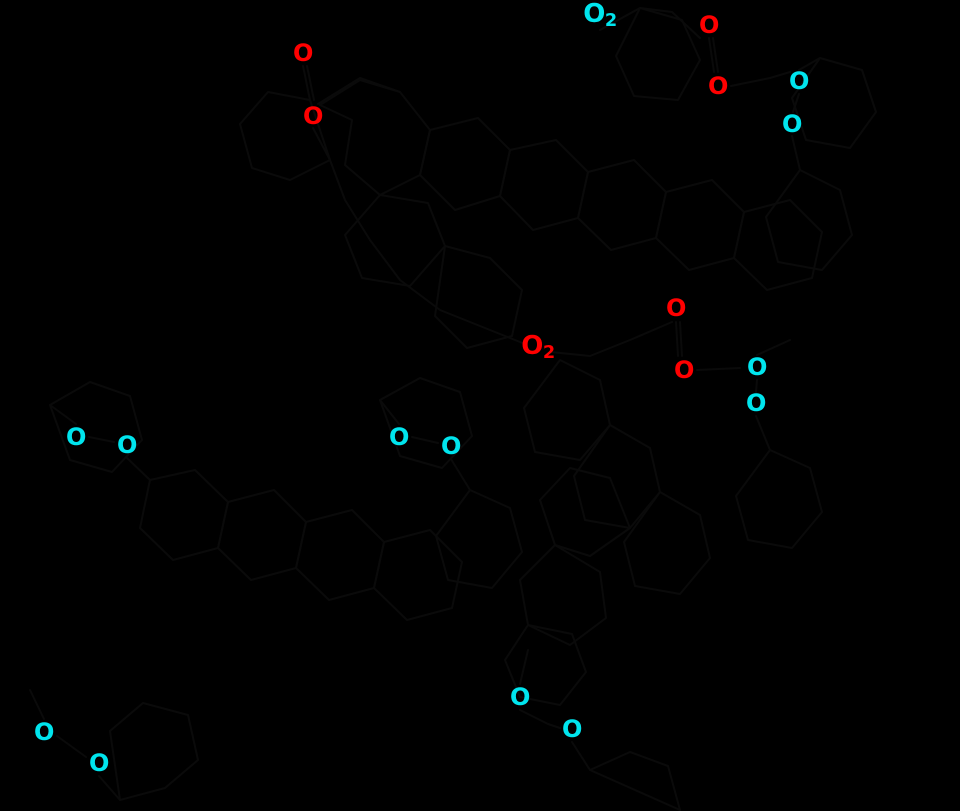 The height and width of the screenshot is (811, 960). Describe the element at coordinates (548, 353) in the screenshot. I see `atom-subscript: 2` at that location.